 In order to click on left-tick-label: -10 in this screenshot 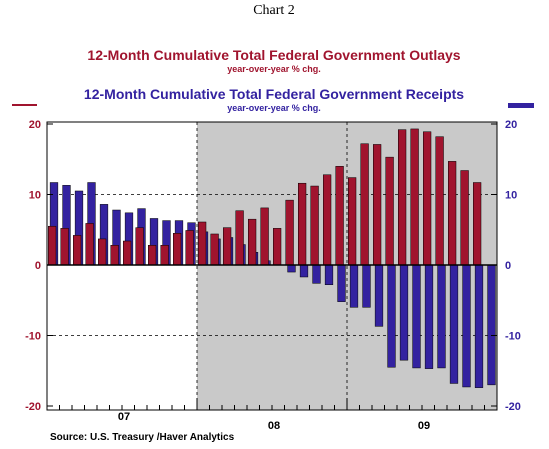, I will do `click(33, 337)`.